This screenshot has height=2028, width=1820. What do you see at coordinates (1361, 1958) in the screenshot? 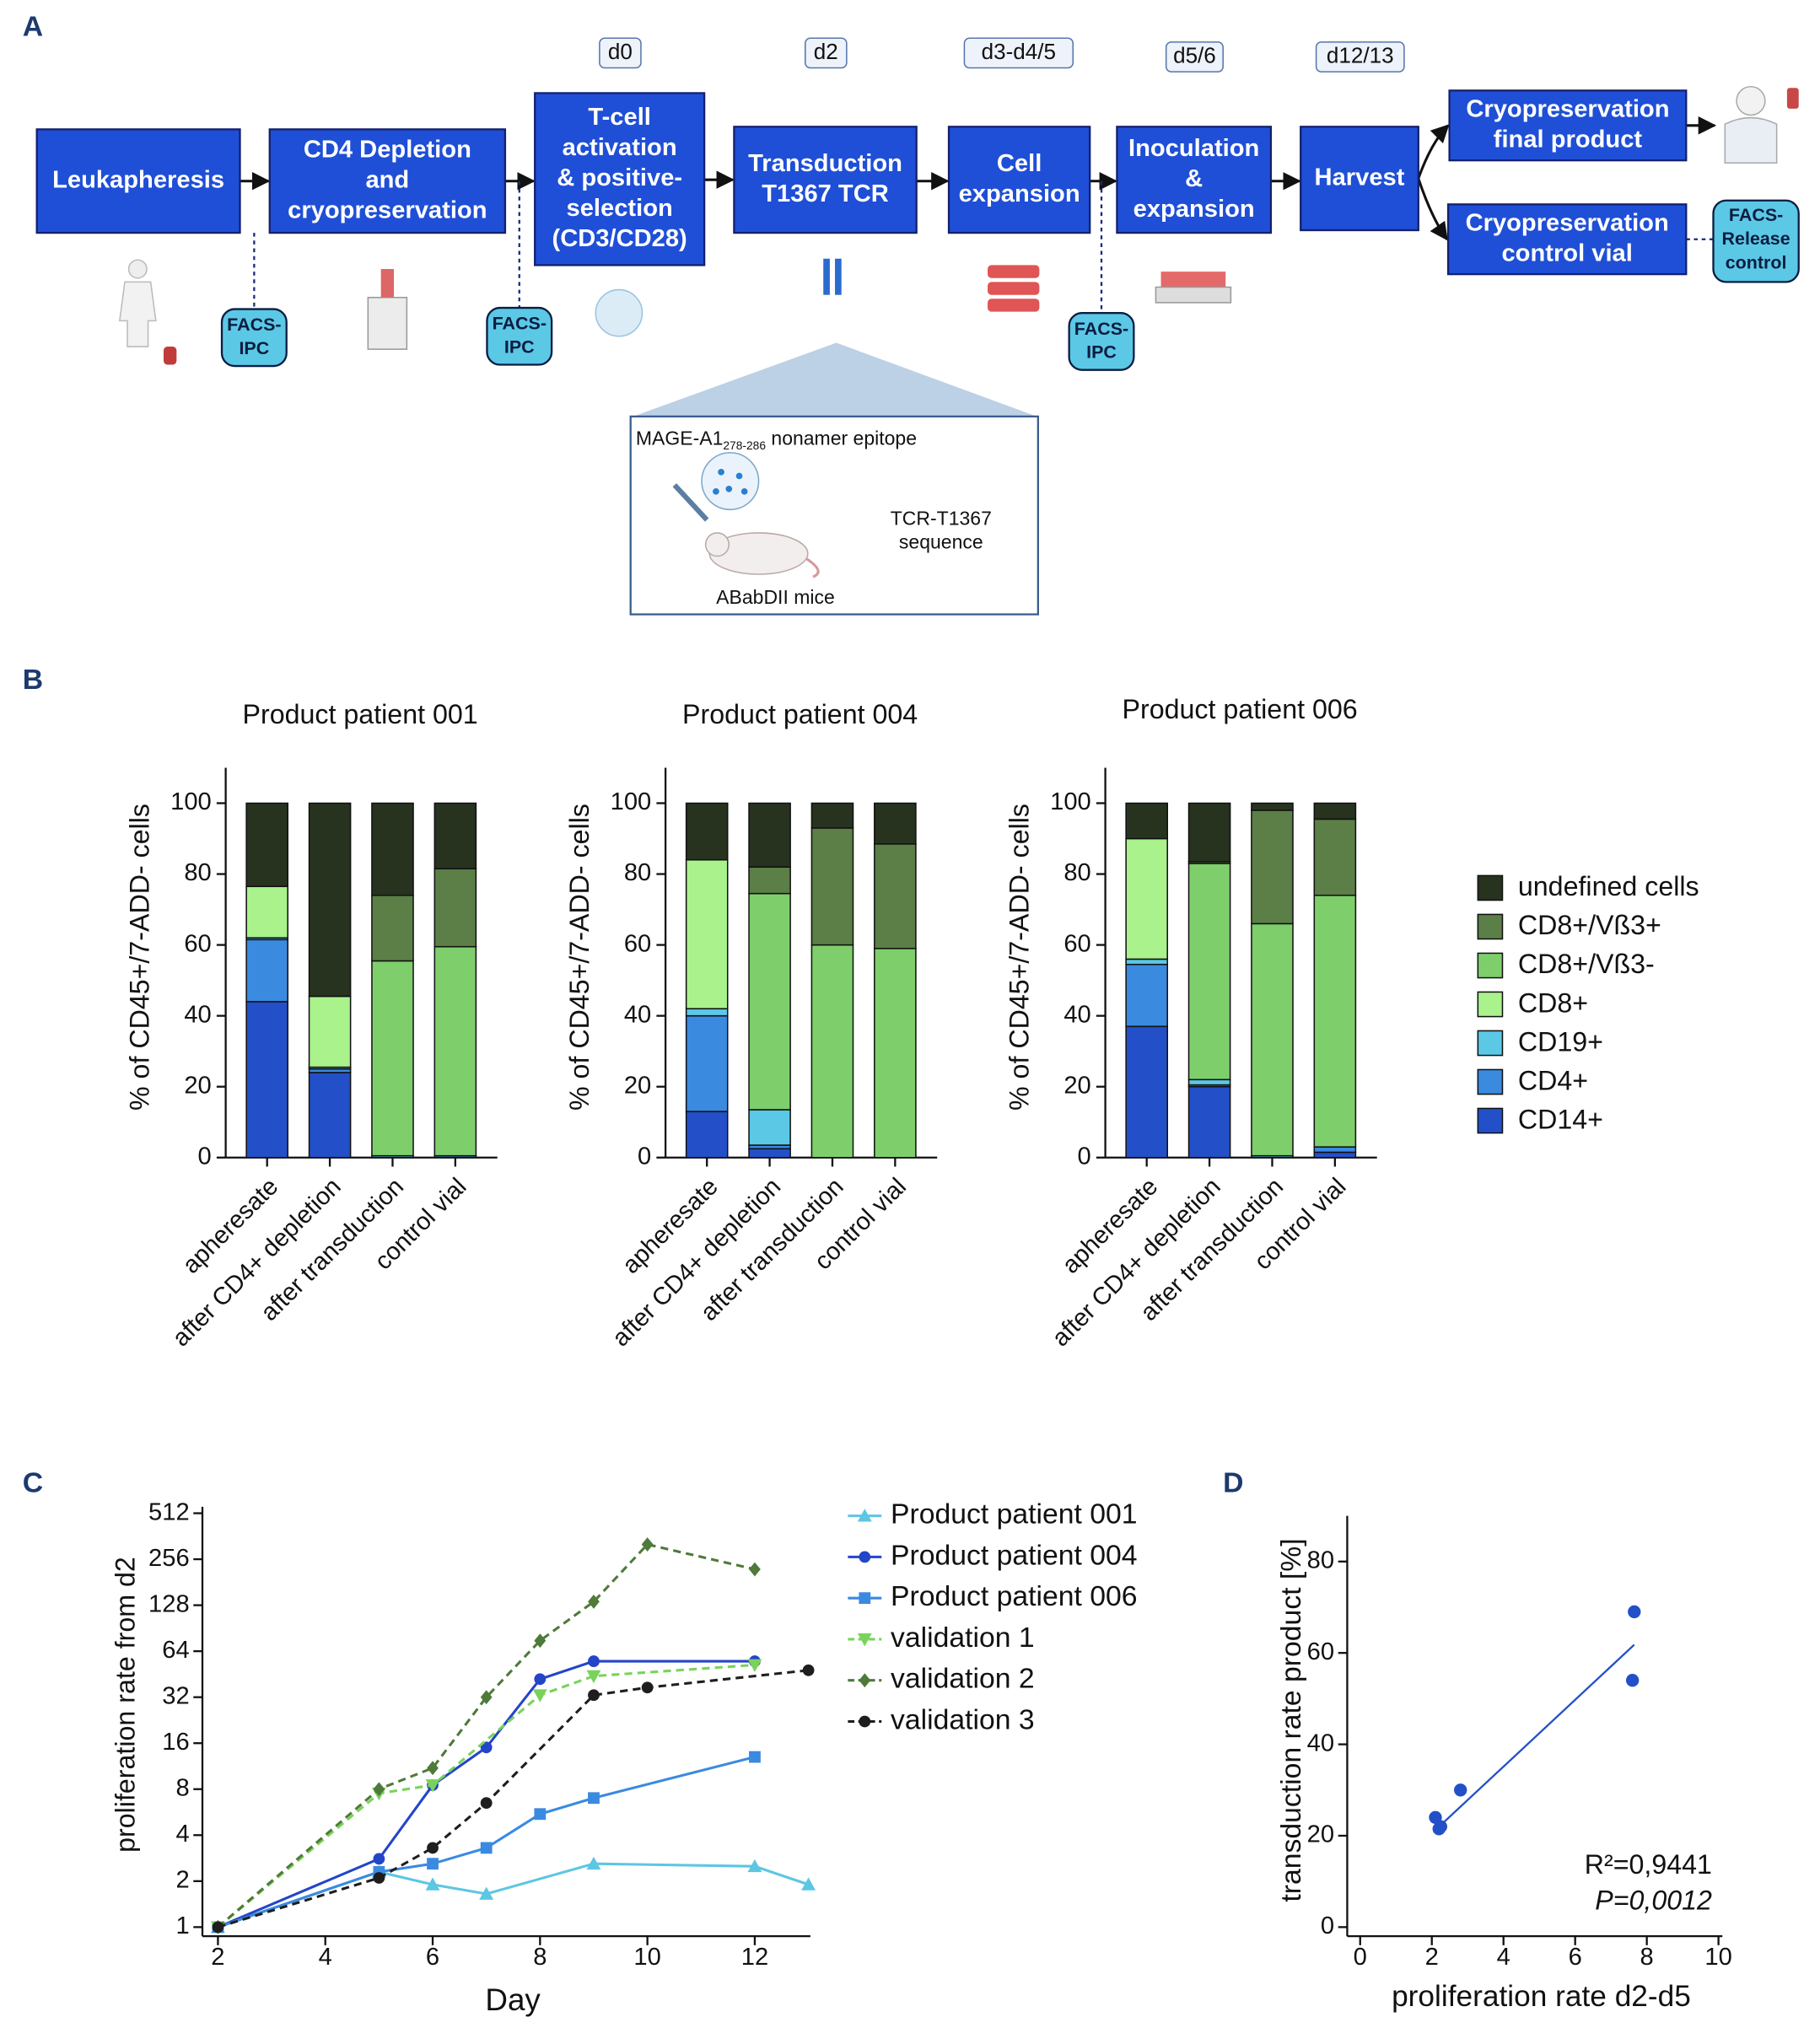
I see `x-tick-label: 0` at bounding box center [1361, 1958].